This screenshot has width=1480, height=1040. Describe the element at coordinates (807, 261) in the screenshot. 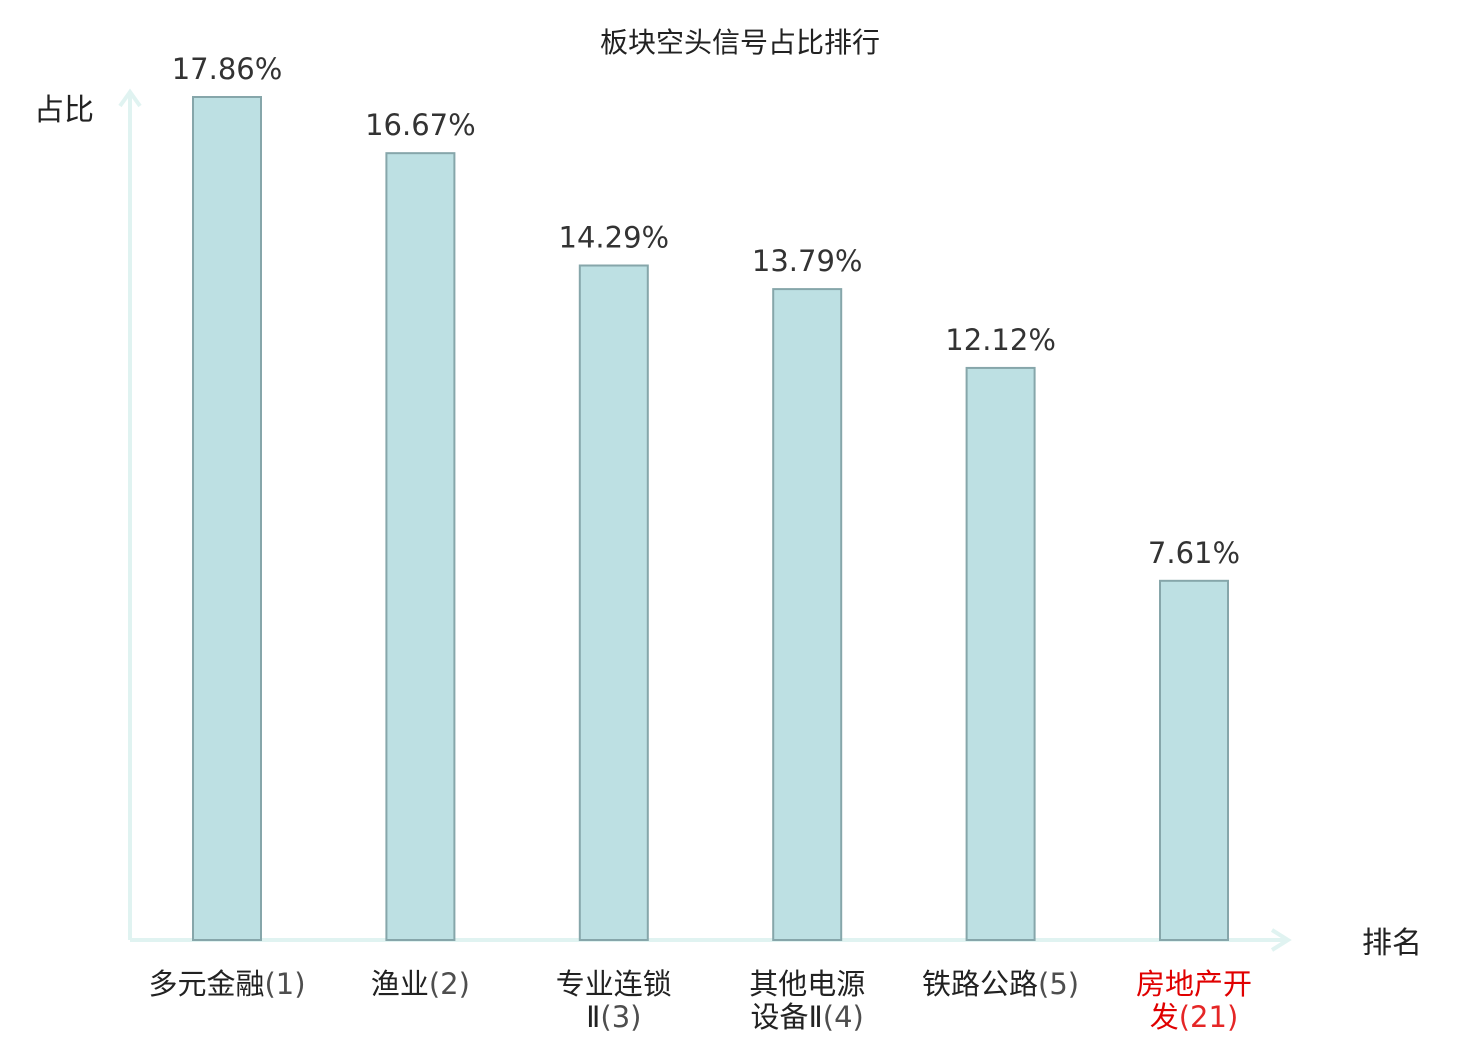

I see `value-label-4: 13.79%` at that location.